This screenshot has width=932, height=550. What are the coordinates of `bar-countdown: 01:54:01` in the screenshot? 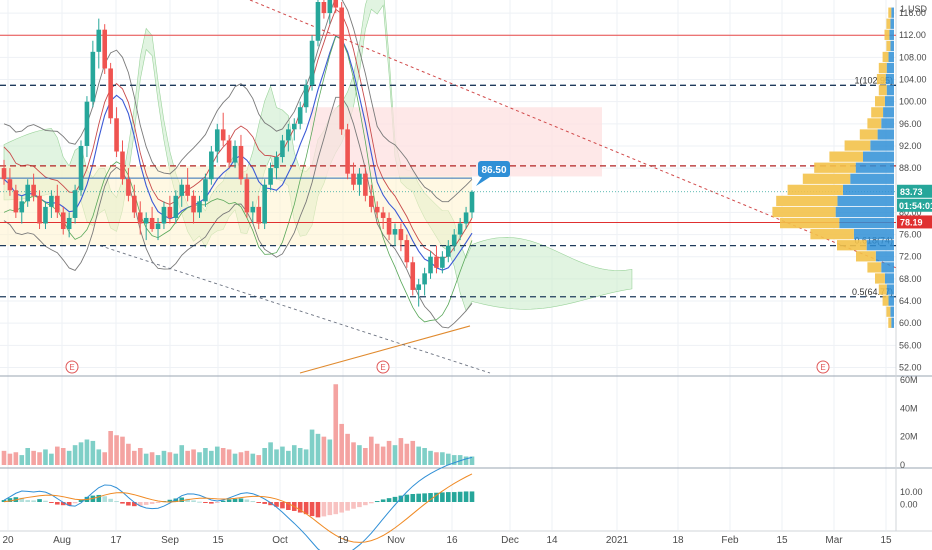 It's located at (915, 206).